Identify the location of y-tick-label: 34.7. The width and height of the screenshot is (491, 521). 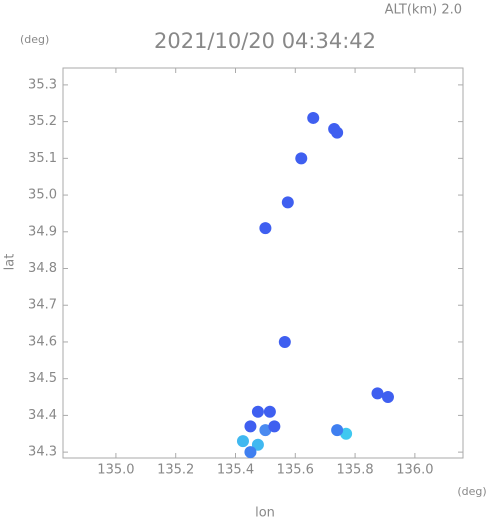
(42, 305).